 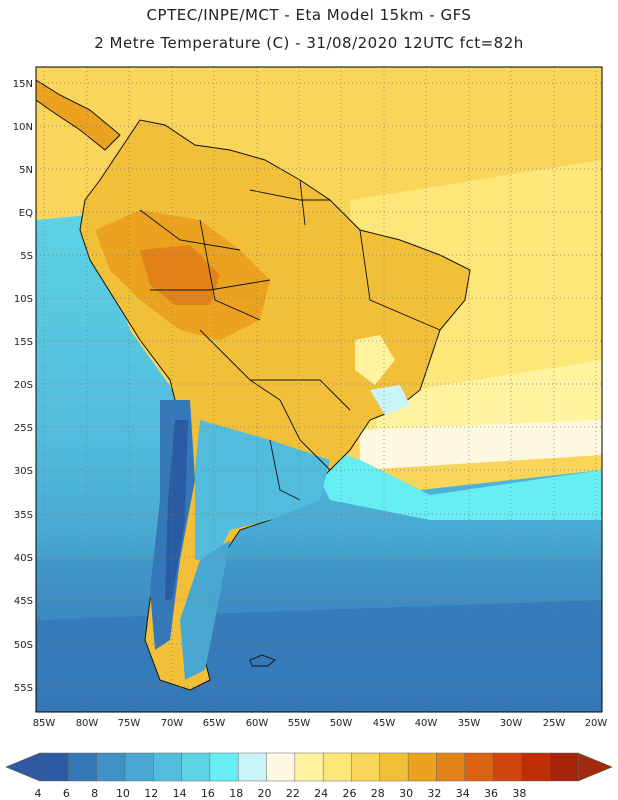 What do you see at coordinates (26, 170) in the screenshot?
I see `lat-label: 5N` at bounding box center [26, 170].